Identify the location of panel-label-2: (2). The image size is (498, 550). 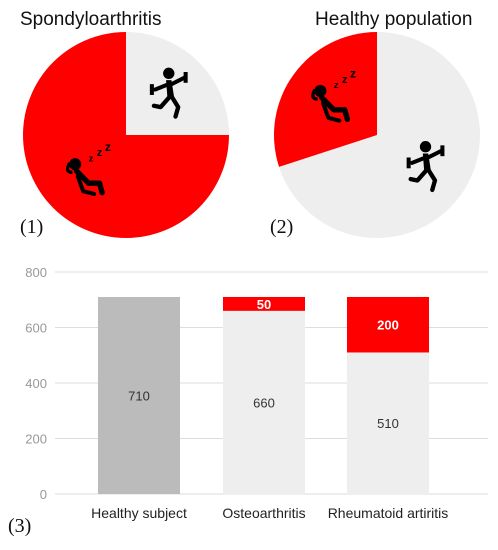
(282, 227).